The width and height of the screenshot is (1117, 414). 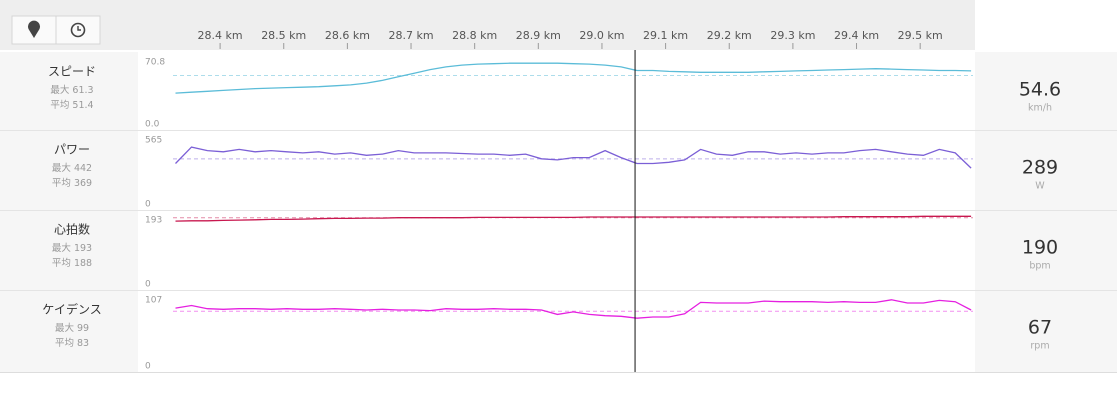 I want to click on x-tick-label: 29.3 km, so click(x=792, y=35).